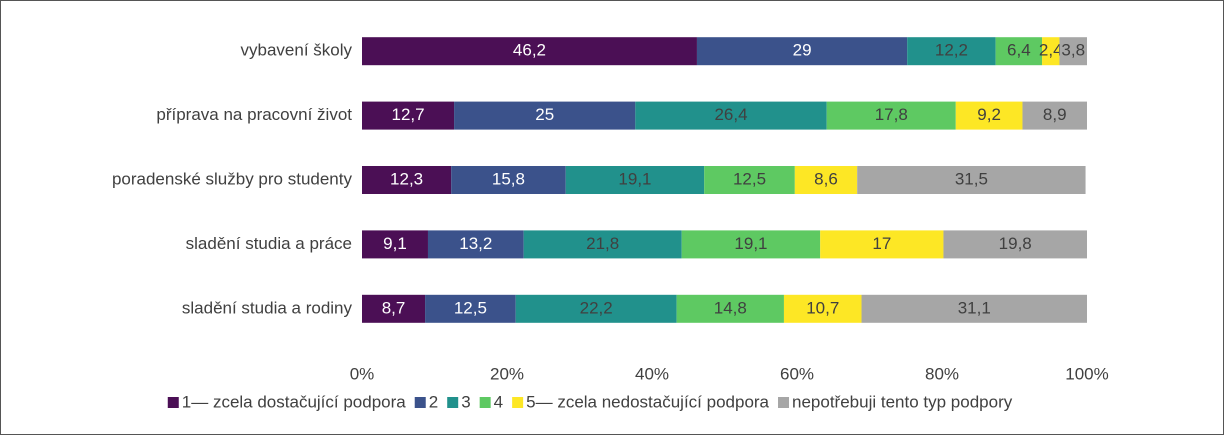 This screenshot has height=435, width=1224. I want to click on data-label: 8,7, so click(394, 307).